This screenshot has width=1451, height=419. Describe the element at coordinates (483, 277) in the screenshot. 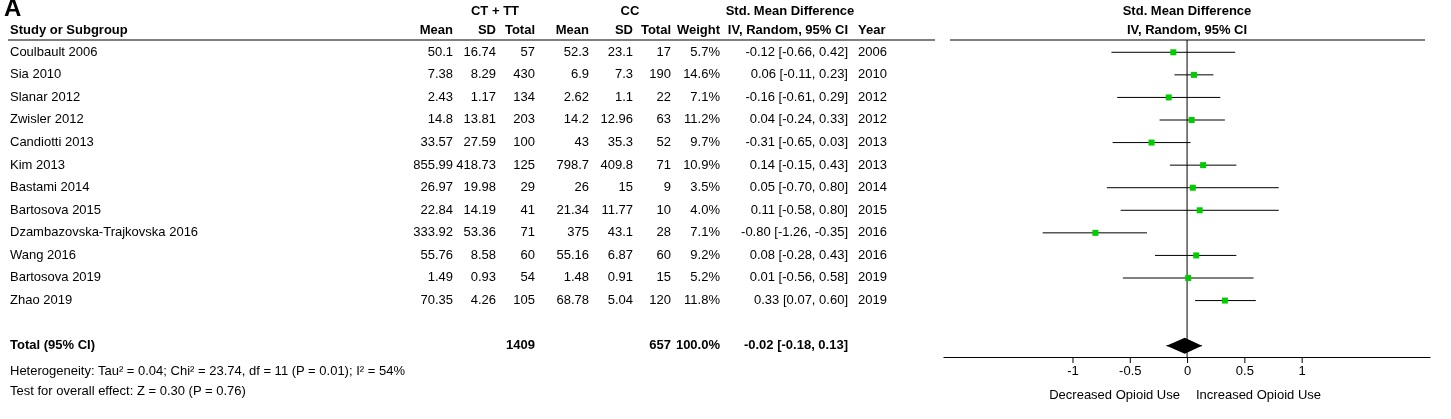

I see `text: 0.93` at that location.